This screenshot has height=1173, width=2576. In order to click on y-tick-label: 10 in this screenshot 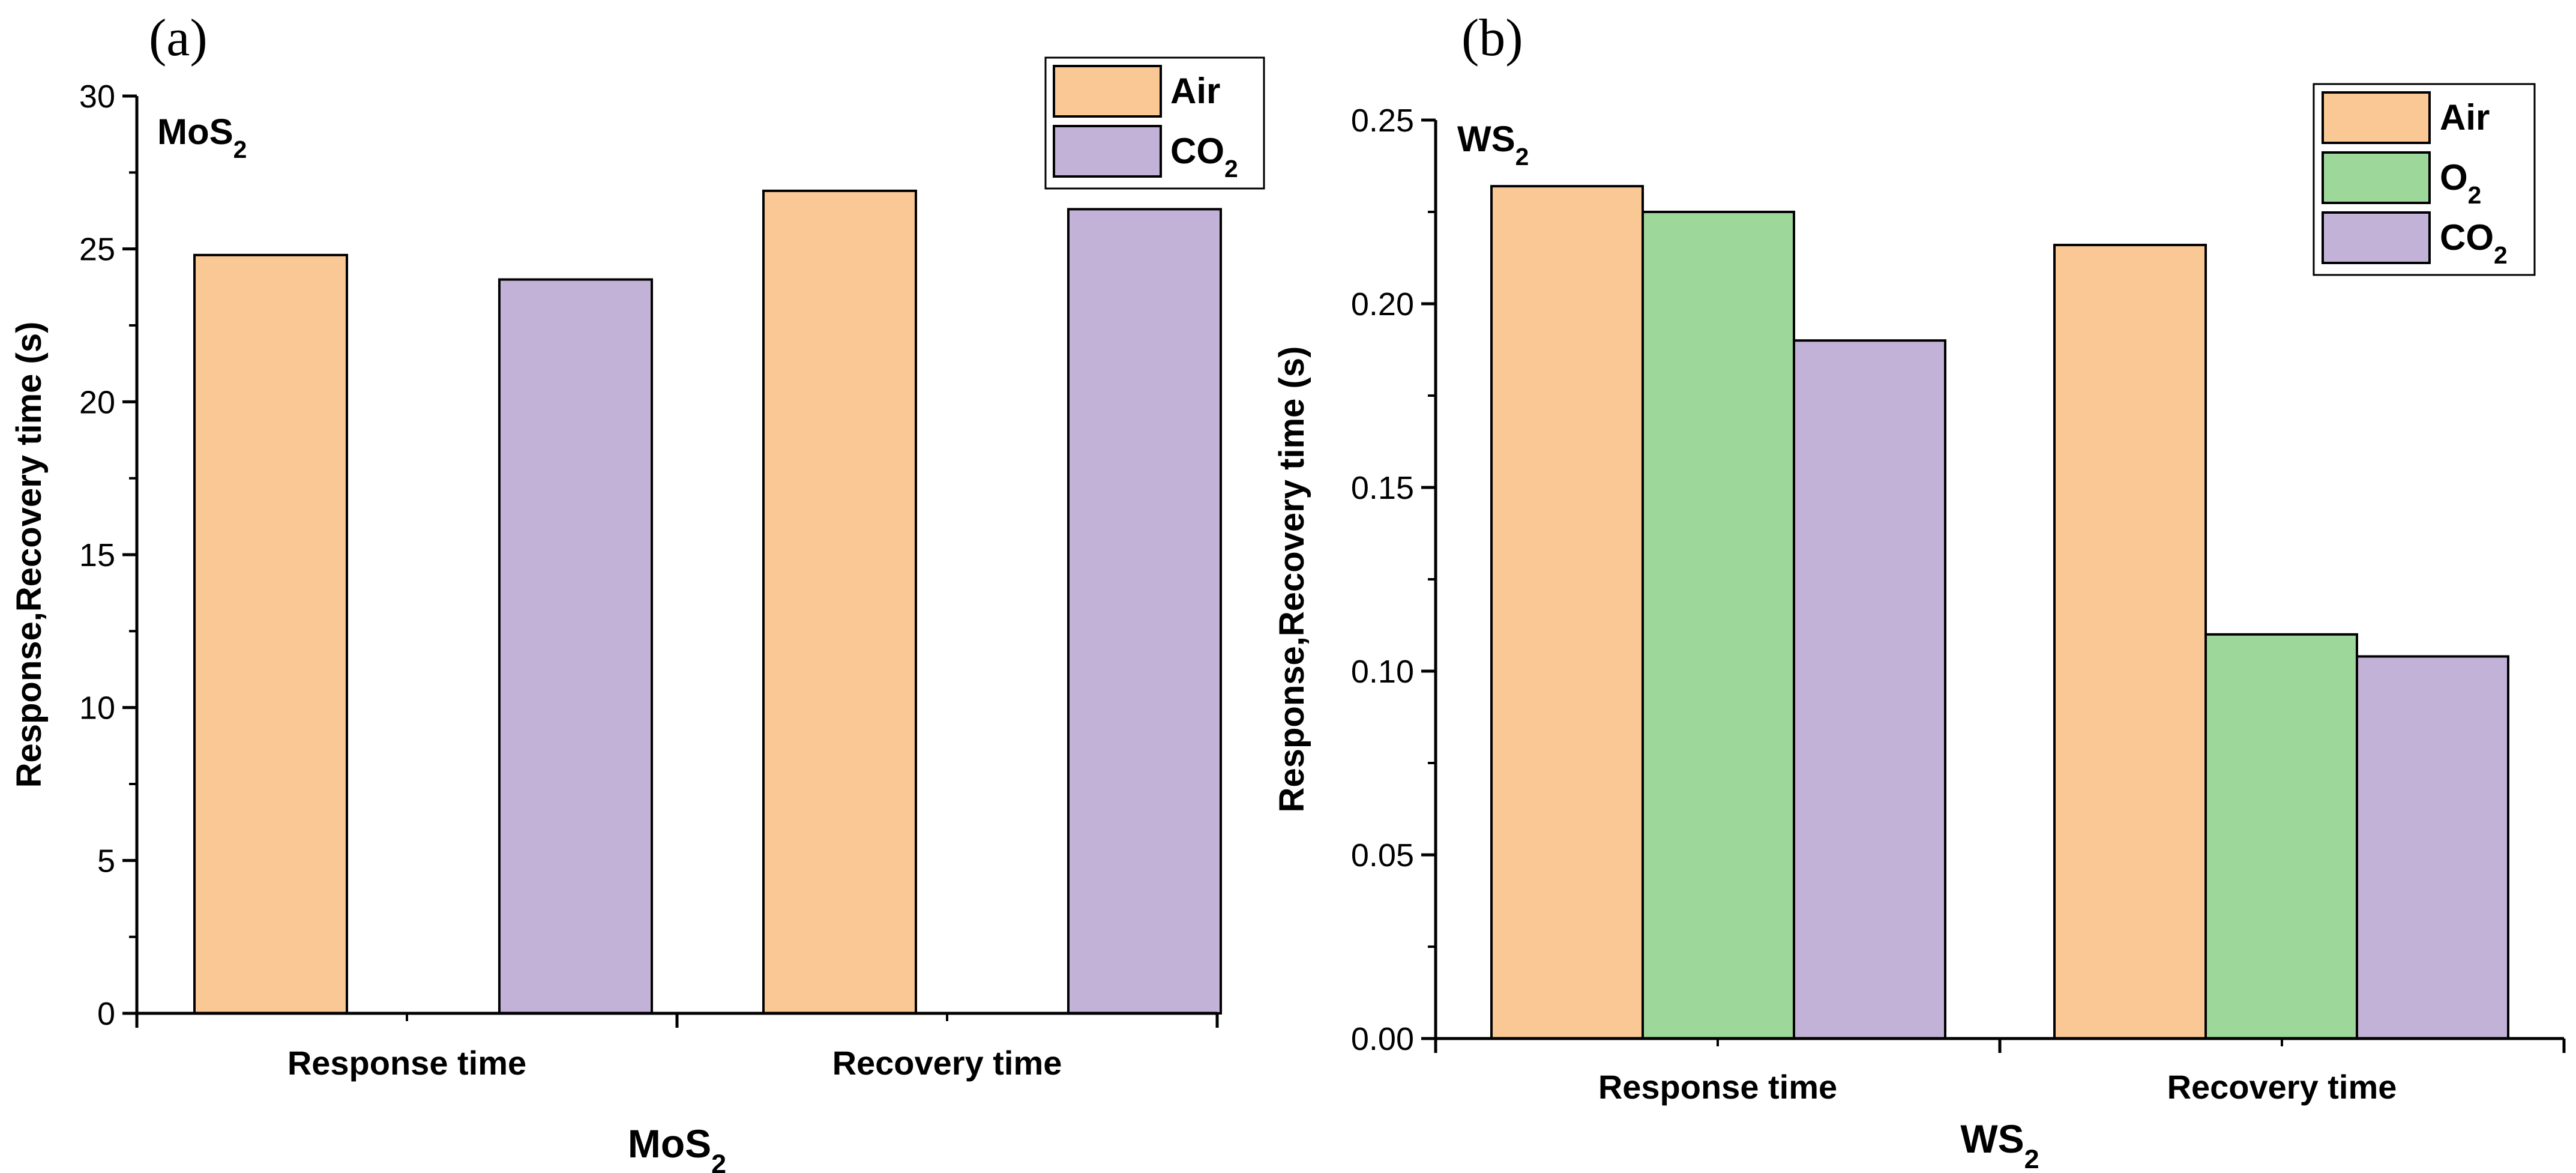, I will do `click(97, 708)`.